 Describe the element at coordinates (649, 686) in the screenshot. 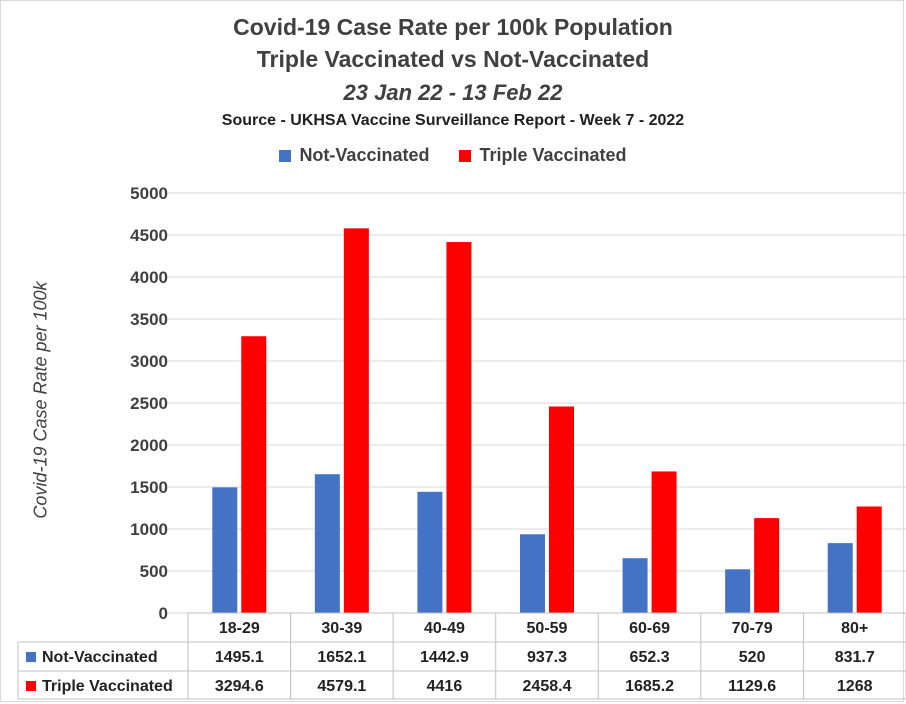

I see `data-label-triple-vaccinated-60-69: 1685.2` at that location.